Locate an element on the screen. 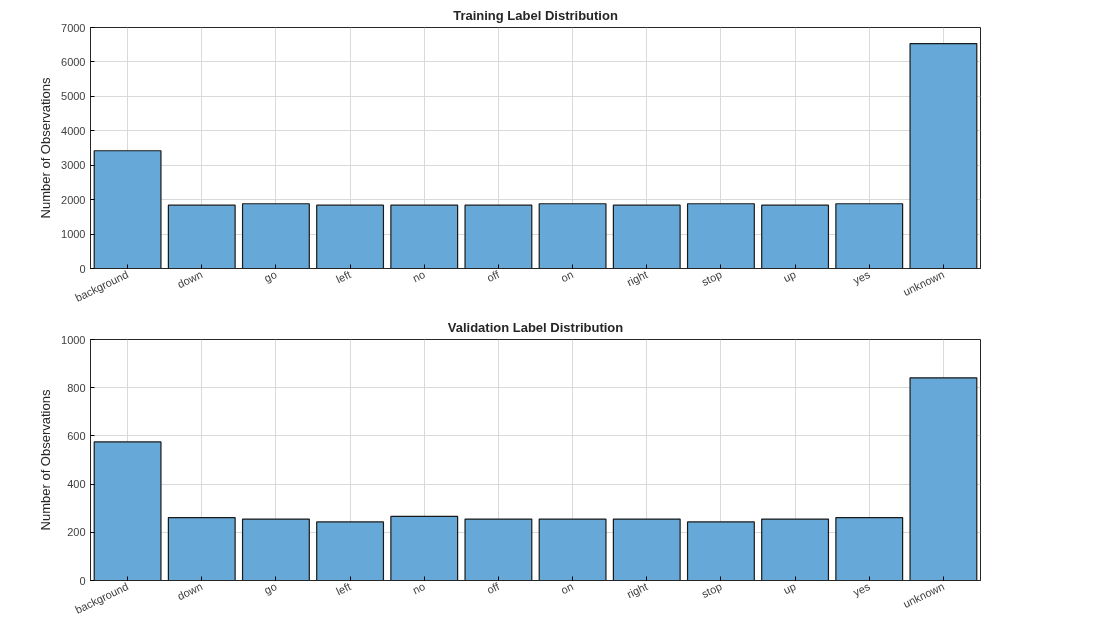  y-tick-label: 200 is located at coordinates (76, 532).